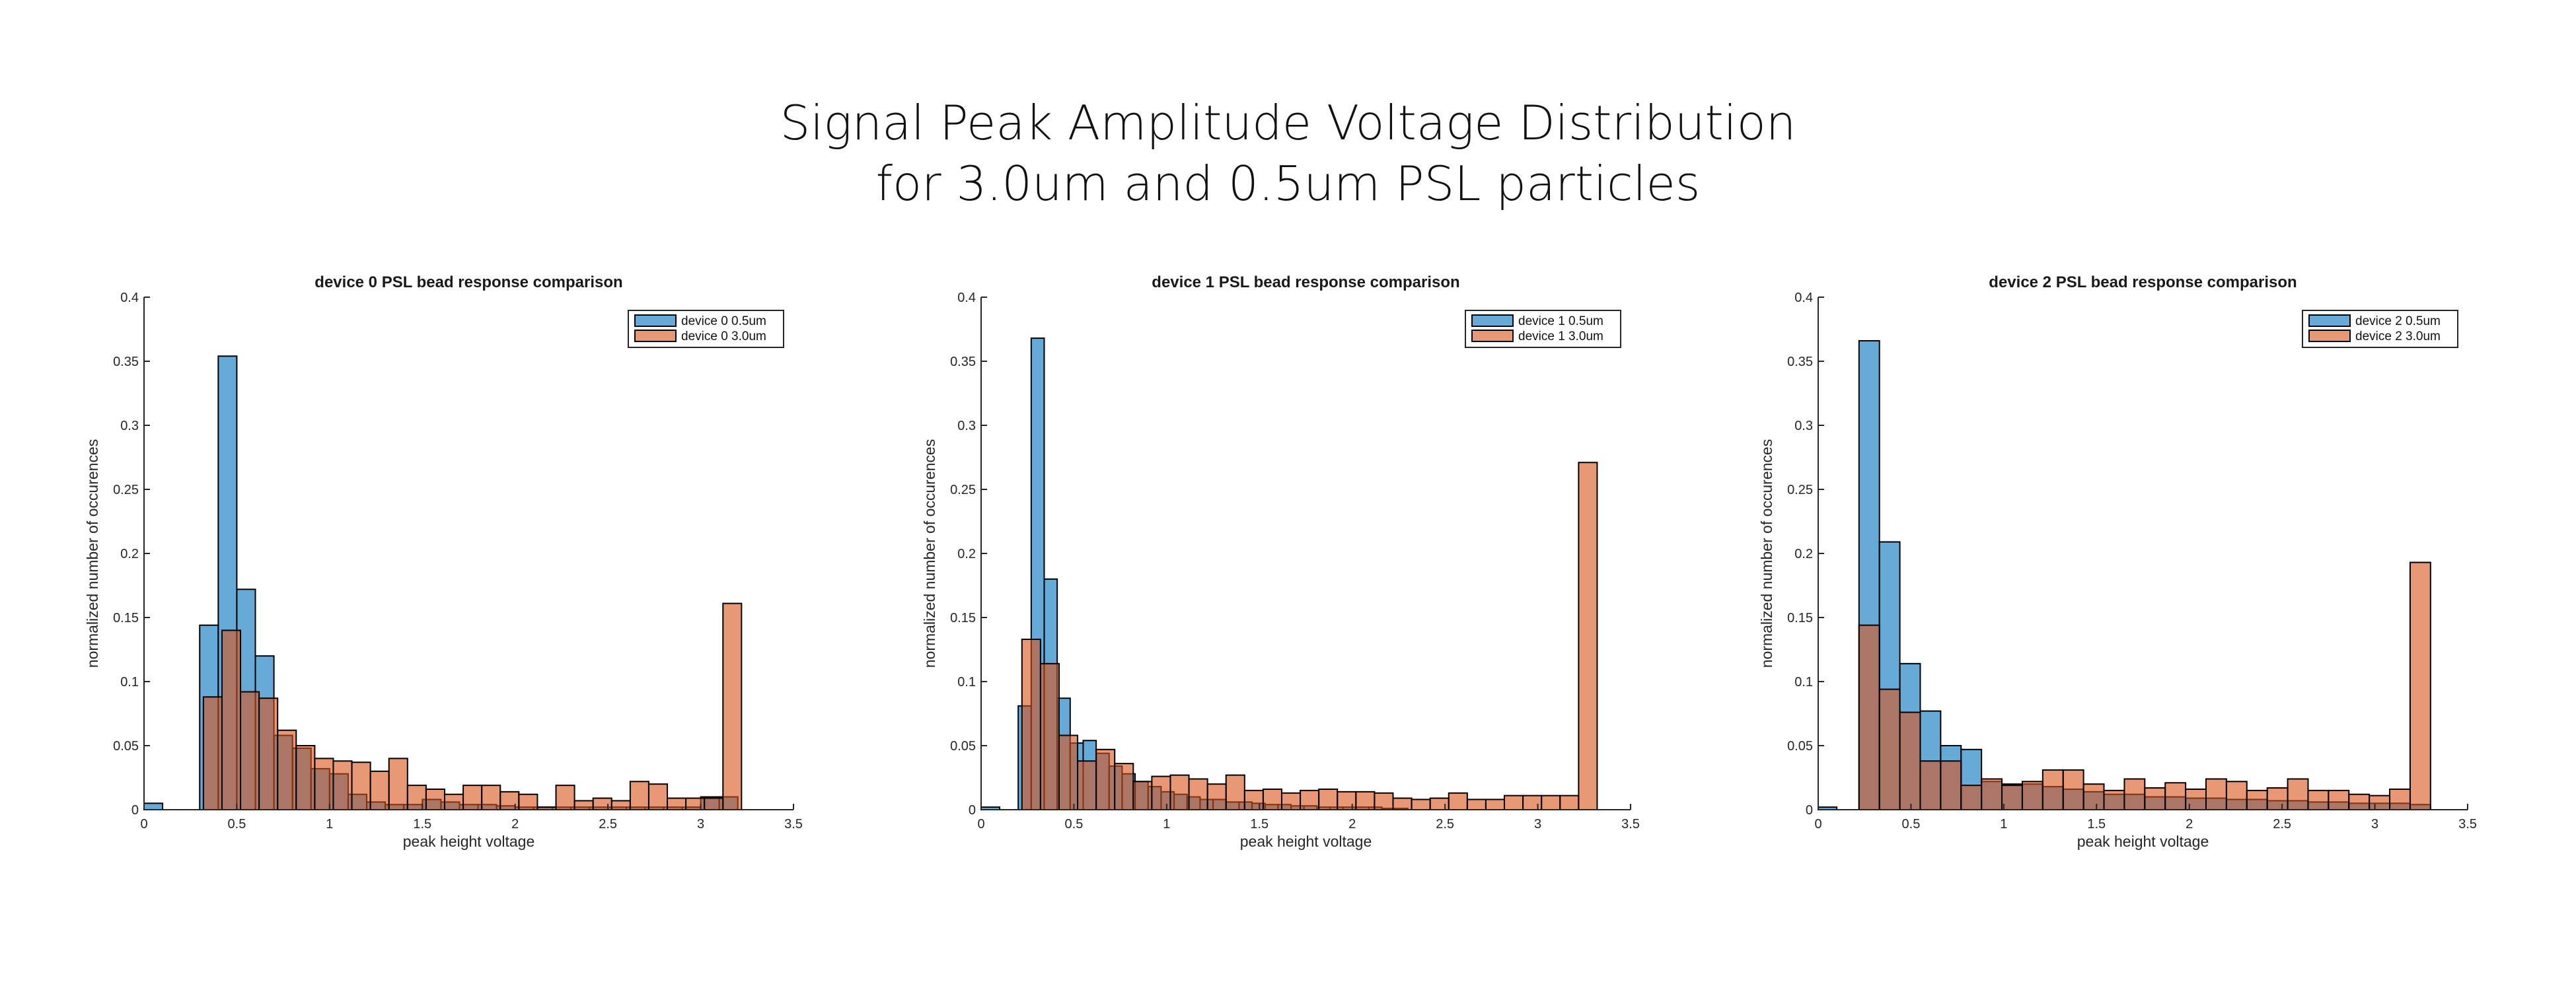 This screenshot has width=2576, height=990. I want to click on chart-title: device 0 PSL bead response comparison, so click(468, 282).